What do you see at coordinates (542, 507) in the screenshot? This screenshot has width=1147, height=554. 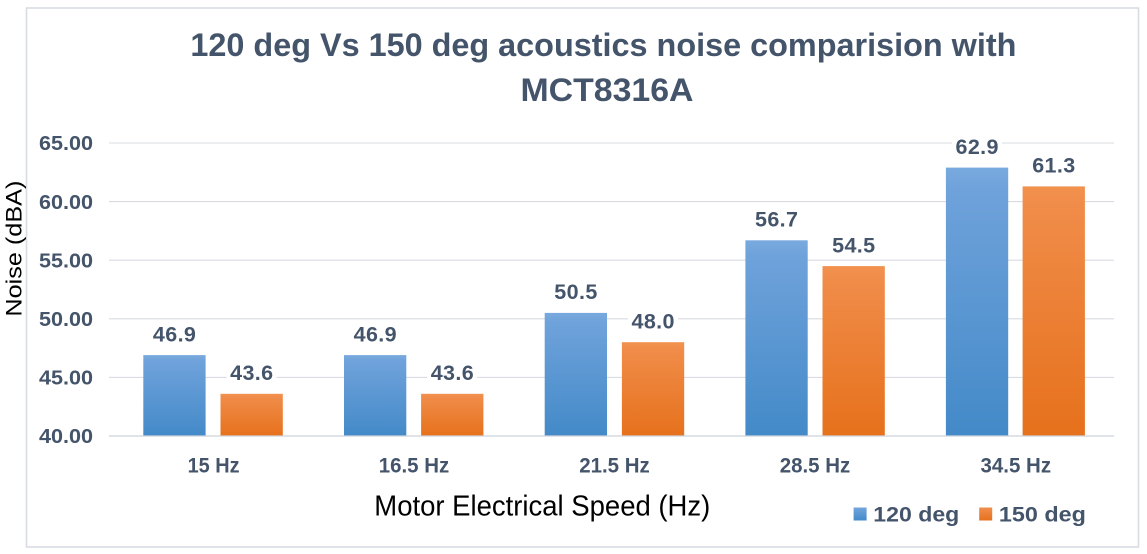 I see `svg-text: Motor Electrical Speed (Hz)` at bounding box center [542, 507].